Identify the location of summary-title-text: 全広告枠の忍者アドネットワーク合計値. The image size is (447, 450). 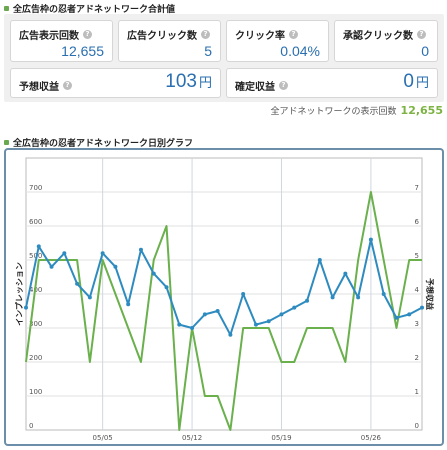
(94, 10).